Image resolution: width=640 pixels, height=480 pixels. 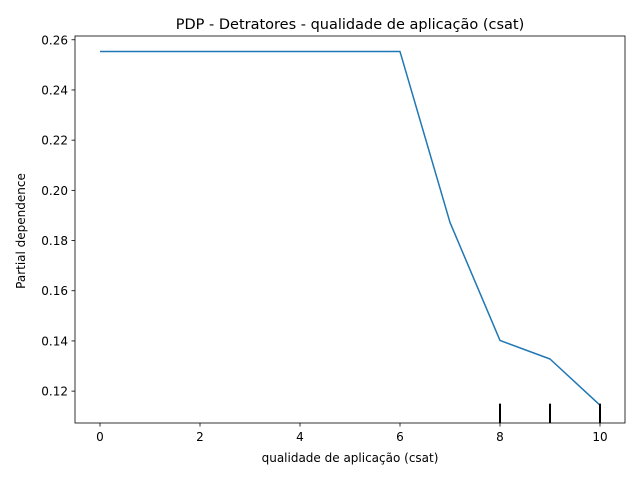 I want to click on x-tick-label-5: 10, so click(x=599, y=437).